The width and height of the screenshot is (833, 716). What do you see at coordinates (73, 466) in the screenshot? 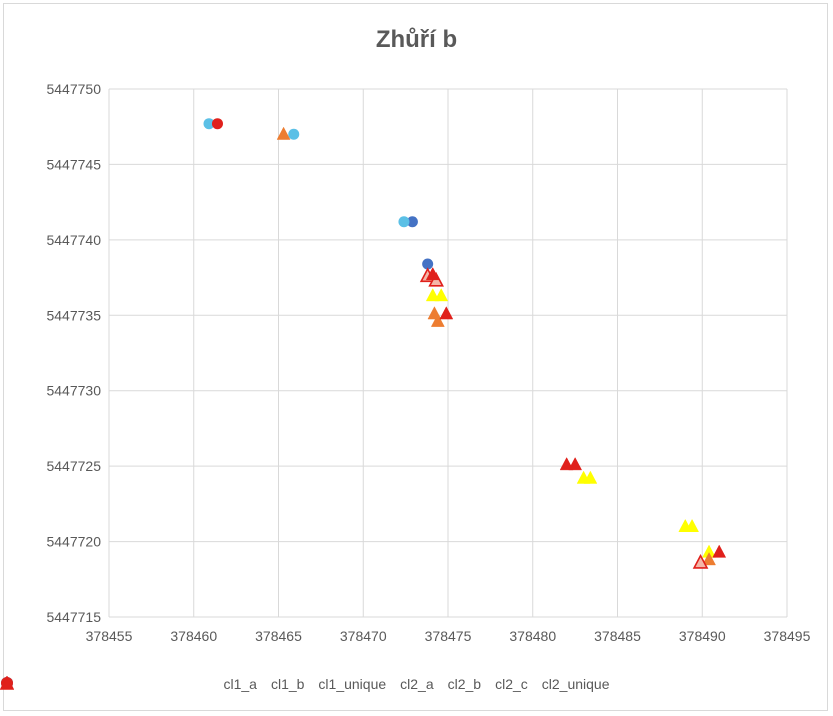
I see `y-tick-label: 5447725` at bounding box center [73, 466].